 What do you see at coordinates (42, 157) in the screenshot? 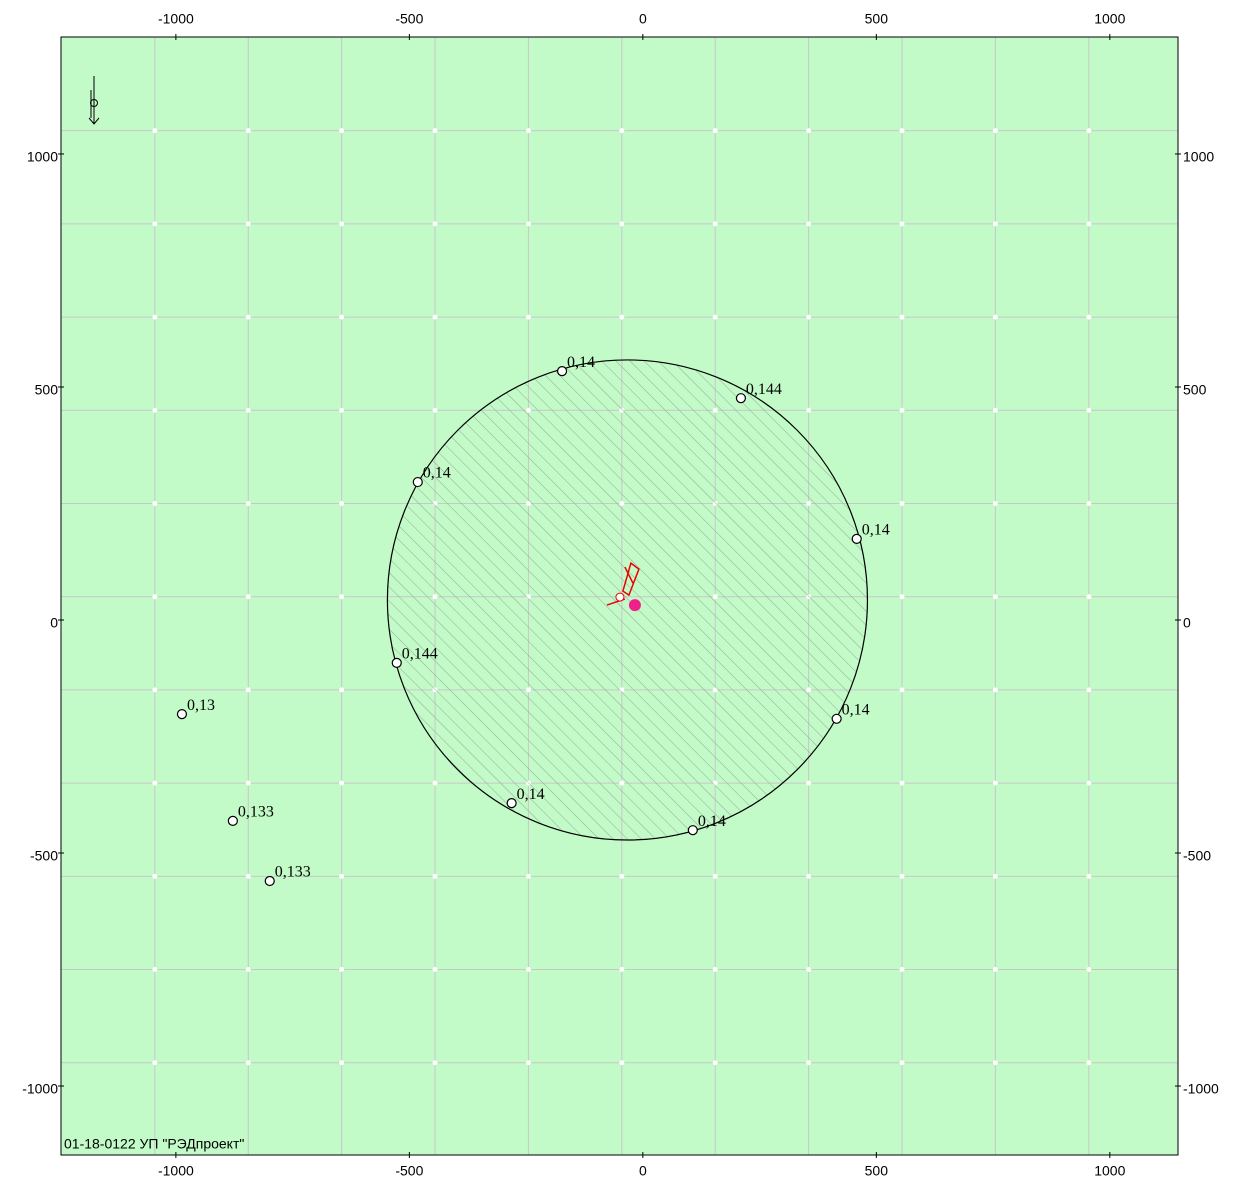
I see `y-tick-label: 1000` at bounding box center [42, 157].